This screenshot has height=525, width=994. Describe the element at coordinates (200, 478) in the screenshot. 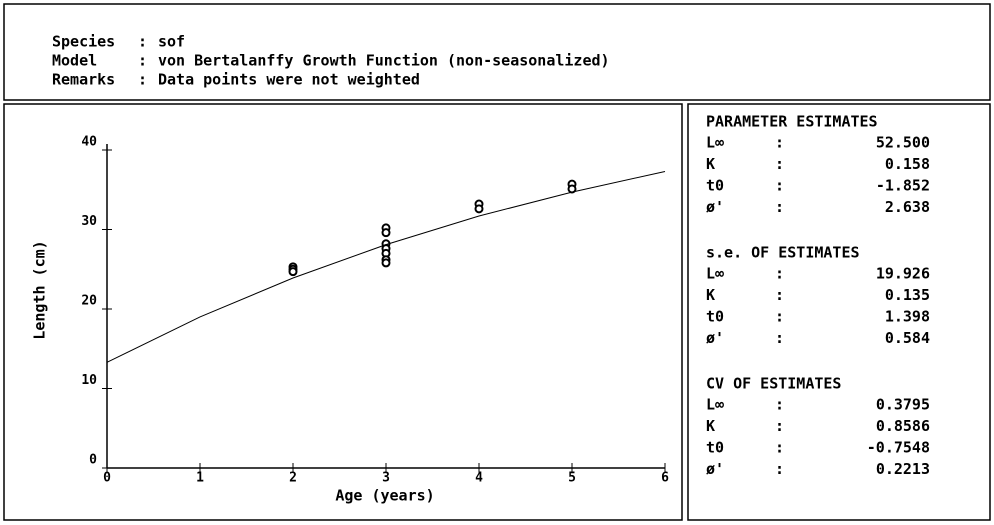

I see `x-tick-label: 1` at that location.